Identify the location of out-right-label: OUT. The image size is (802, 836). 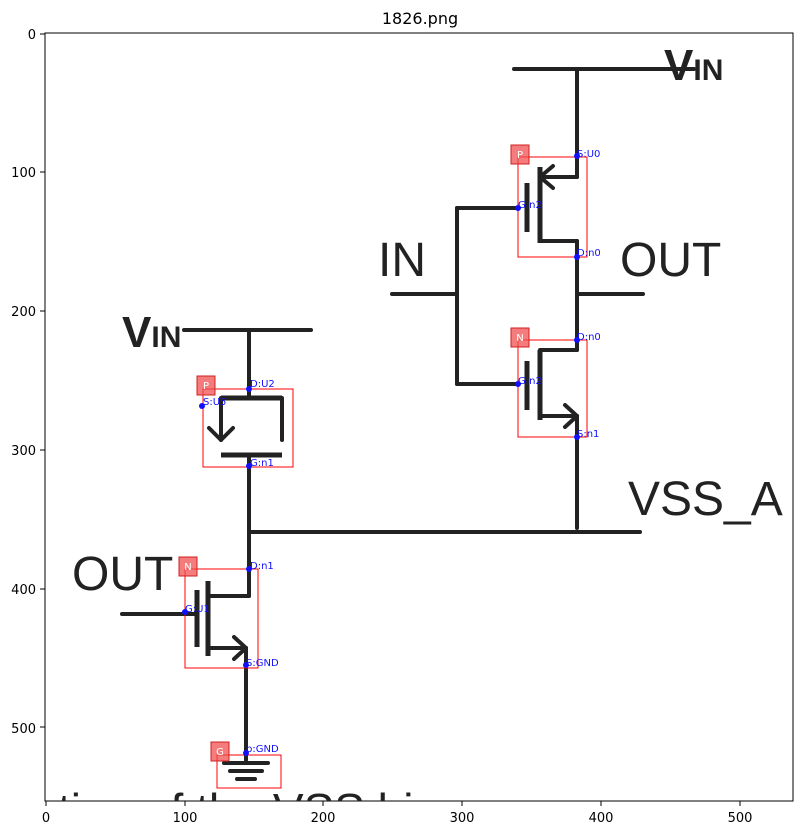
(670, 260).